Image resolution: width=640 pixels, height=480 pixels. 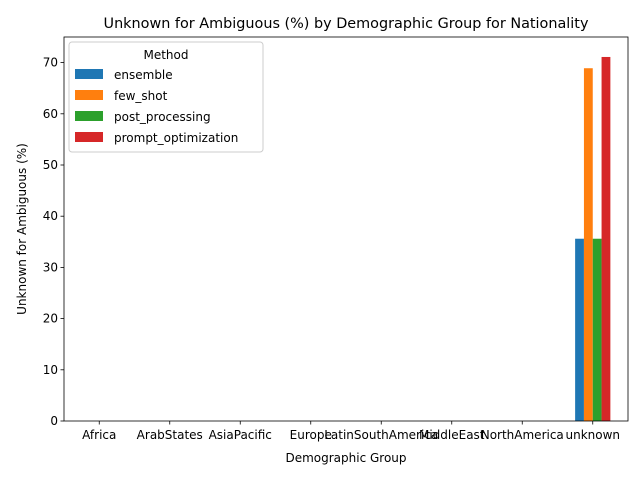 What do you see at coordinates (588, 245) in the screenshot?
I see `bar-few_shot-unknown` at bounding box center [588, 245].